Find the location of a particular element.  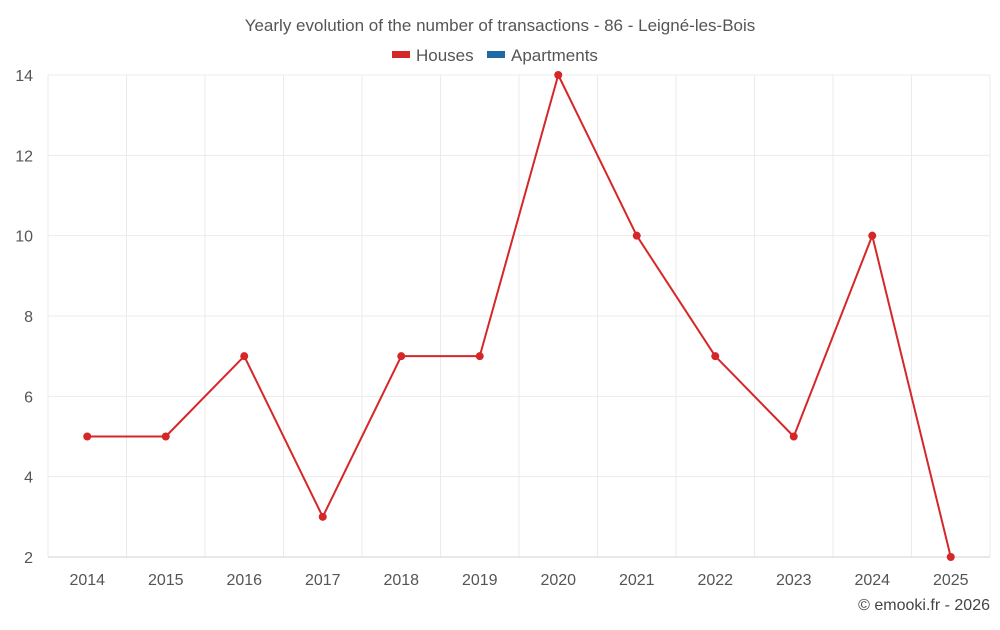

x-tick-label: 2014 is located at coordinates (87, 580).